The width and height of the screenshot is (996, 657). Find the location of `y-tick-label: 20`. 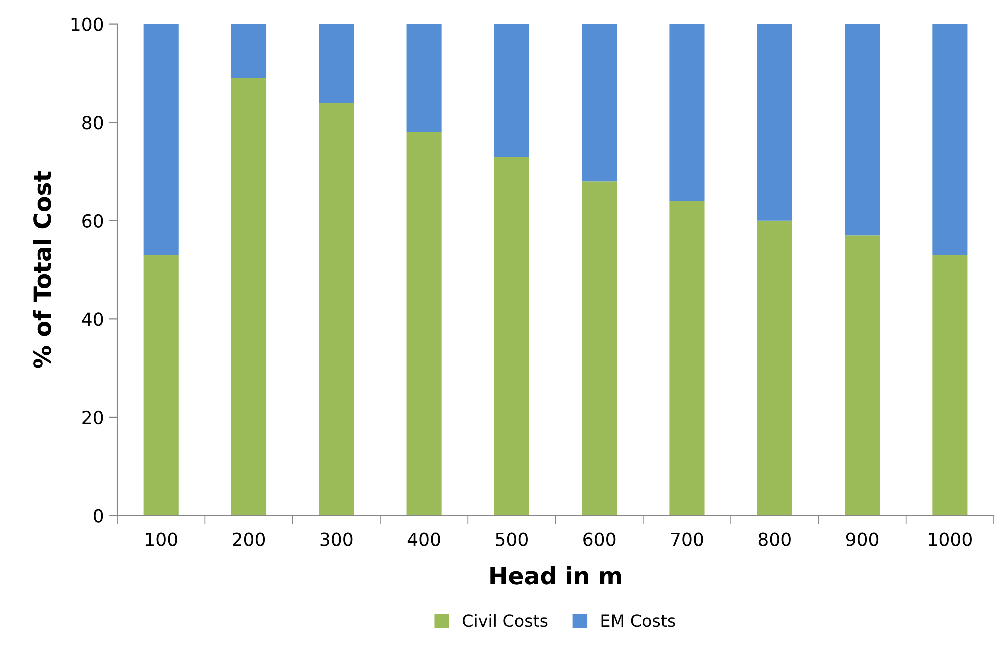

y-tick-label: 20 is located at coordinates (93, 417).